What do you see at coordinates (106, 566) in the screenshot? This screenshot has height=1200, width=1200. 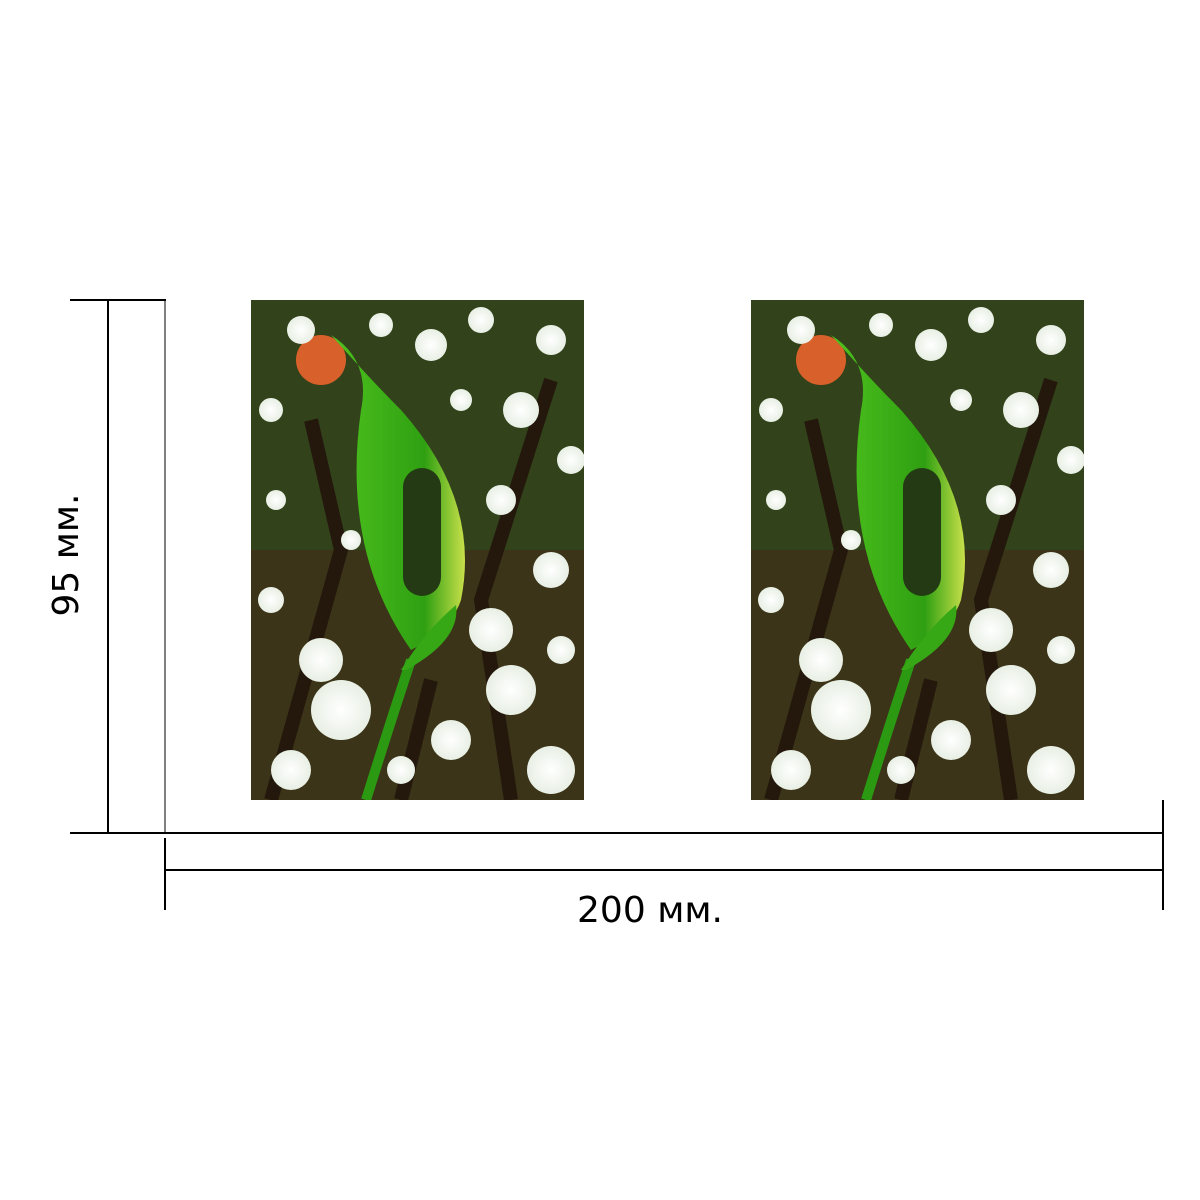 I see `height-dimension: 95 мм.` at bounding box center [106, 566].